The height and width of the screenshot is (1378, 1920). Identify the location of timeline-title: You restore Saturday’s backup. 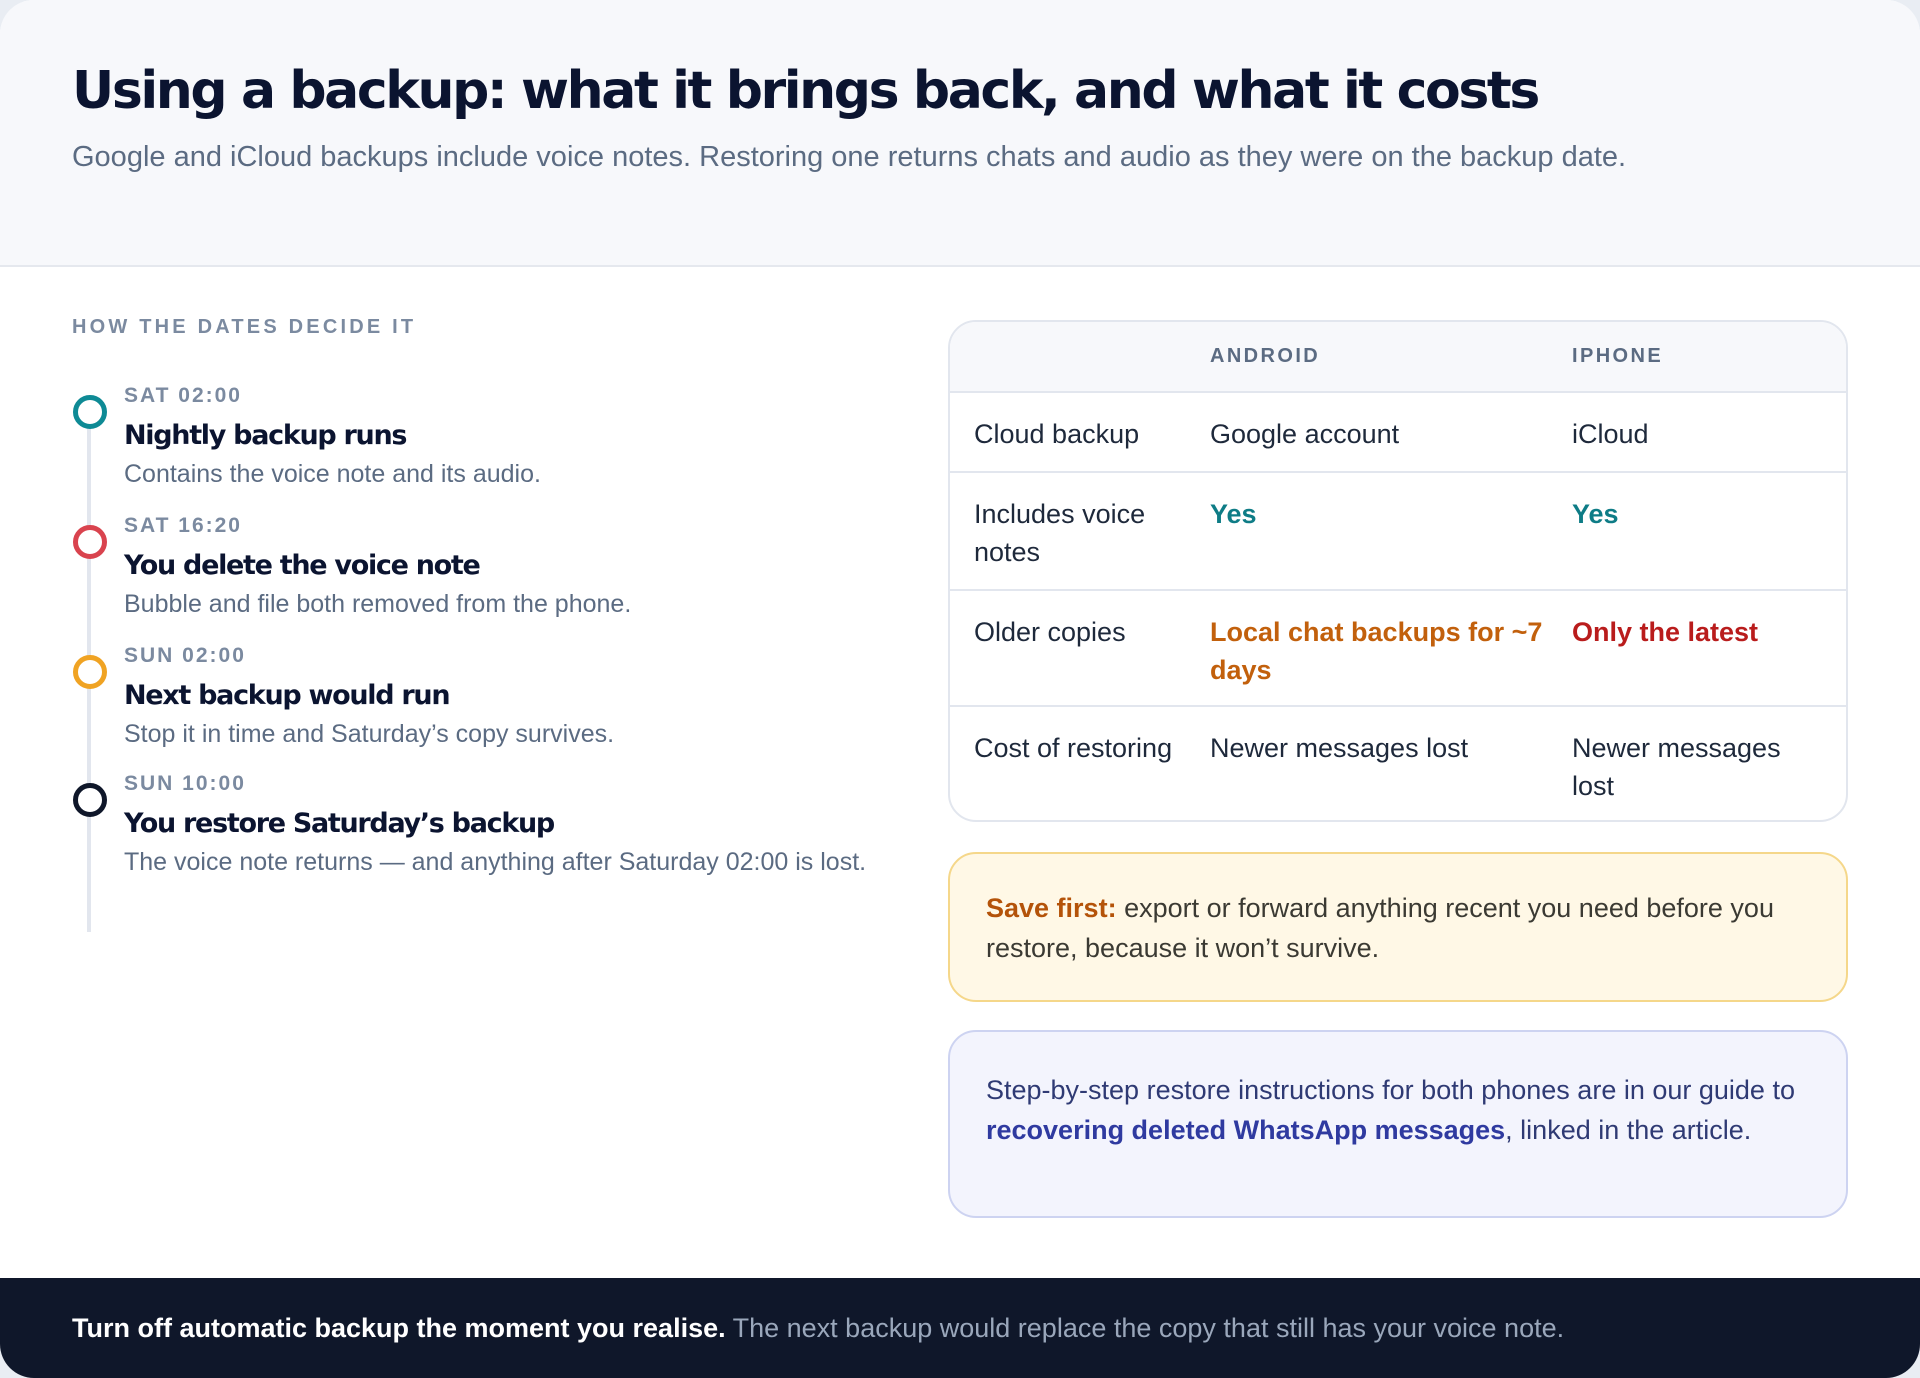
(339, 823).